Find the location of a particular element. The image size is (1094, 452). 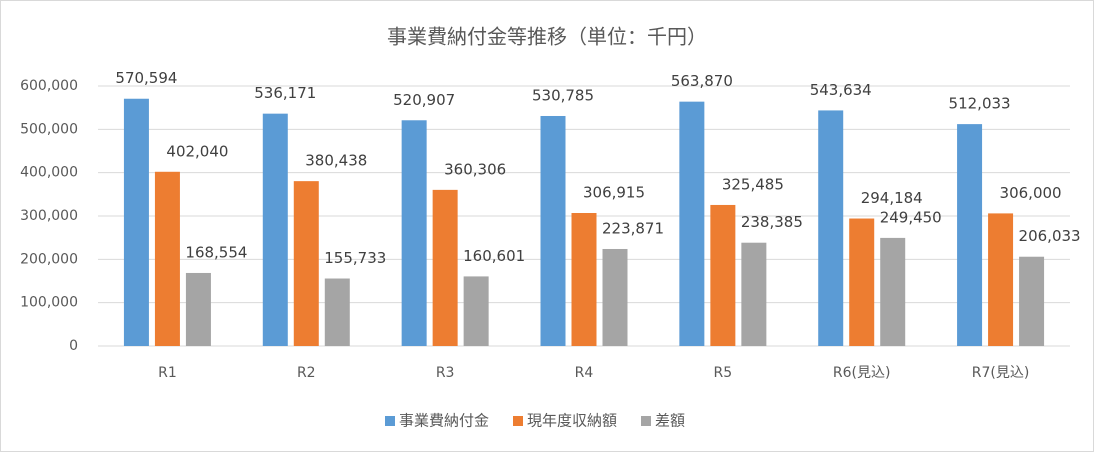

value-label: 543,634 is located at coordinates (841, 90).